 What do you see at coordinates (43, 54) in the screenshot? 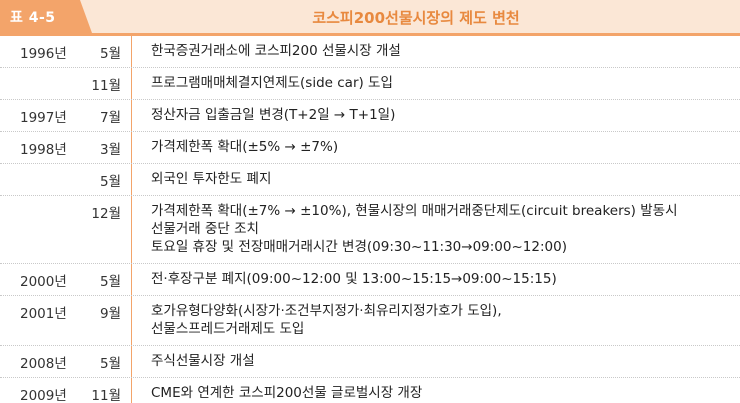
I see `year-label: 1996년` at bounding box center [43, 54].